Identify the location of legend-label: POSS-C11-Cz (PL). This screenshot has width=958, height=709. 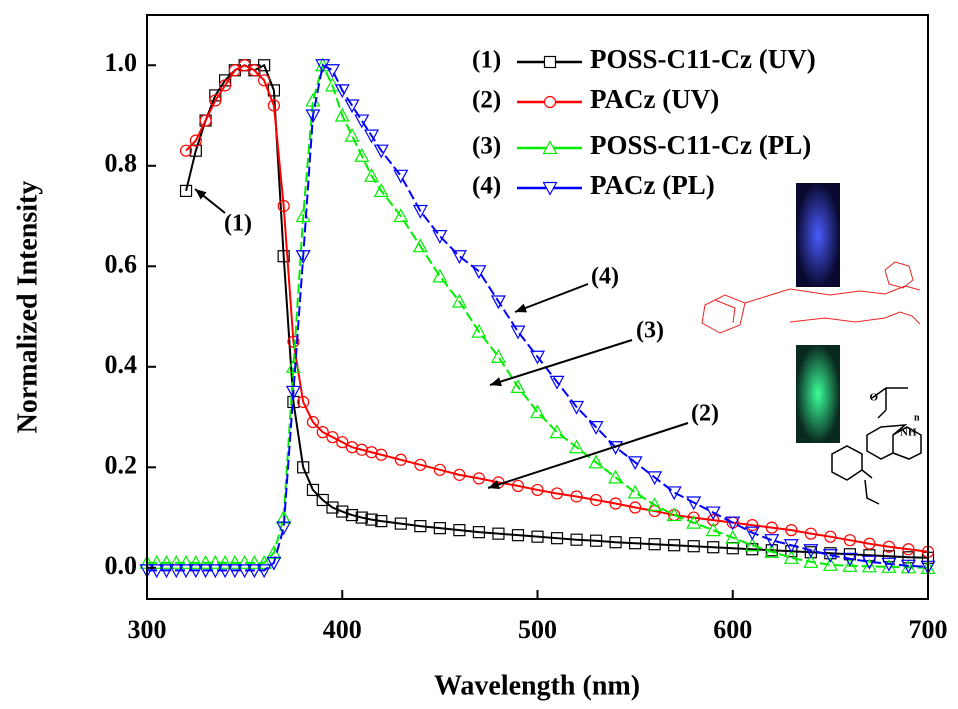
(700, 145).